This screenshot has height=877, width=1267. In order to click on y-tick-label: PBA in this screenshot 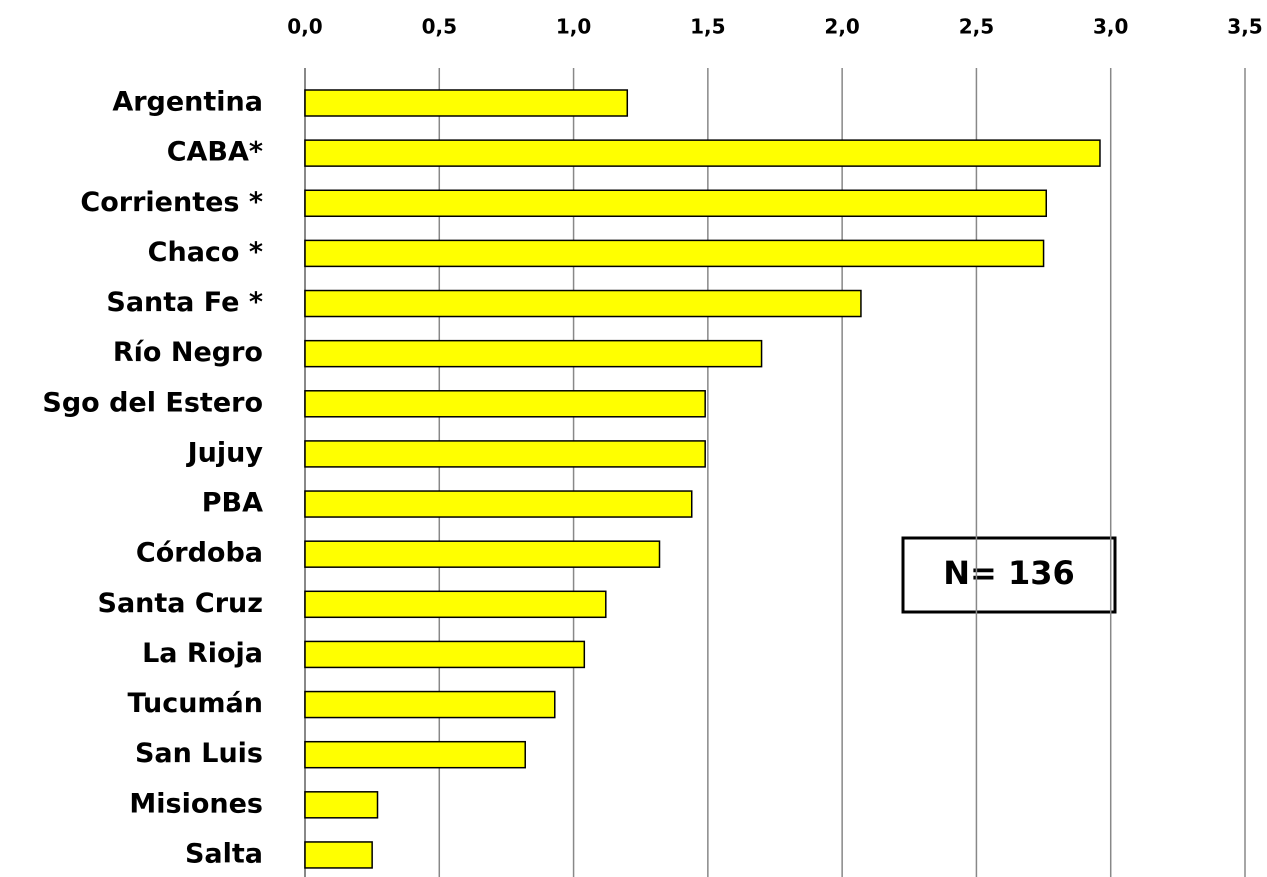, I will do `click(232, 503)`.